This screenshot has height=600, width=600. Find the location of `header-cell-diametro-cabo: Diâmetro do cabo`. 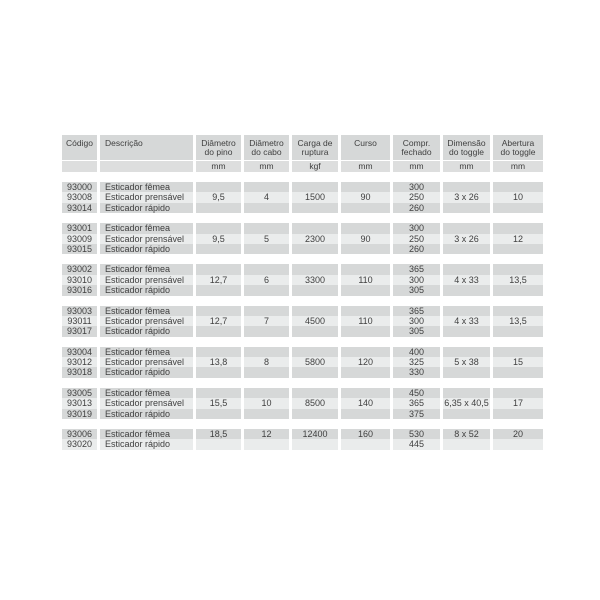

header-cell-diametro-cabo: Diâmetro do cabo is located at coordinates (265, 147).